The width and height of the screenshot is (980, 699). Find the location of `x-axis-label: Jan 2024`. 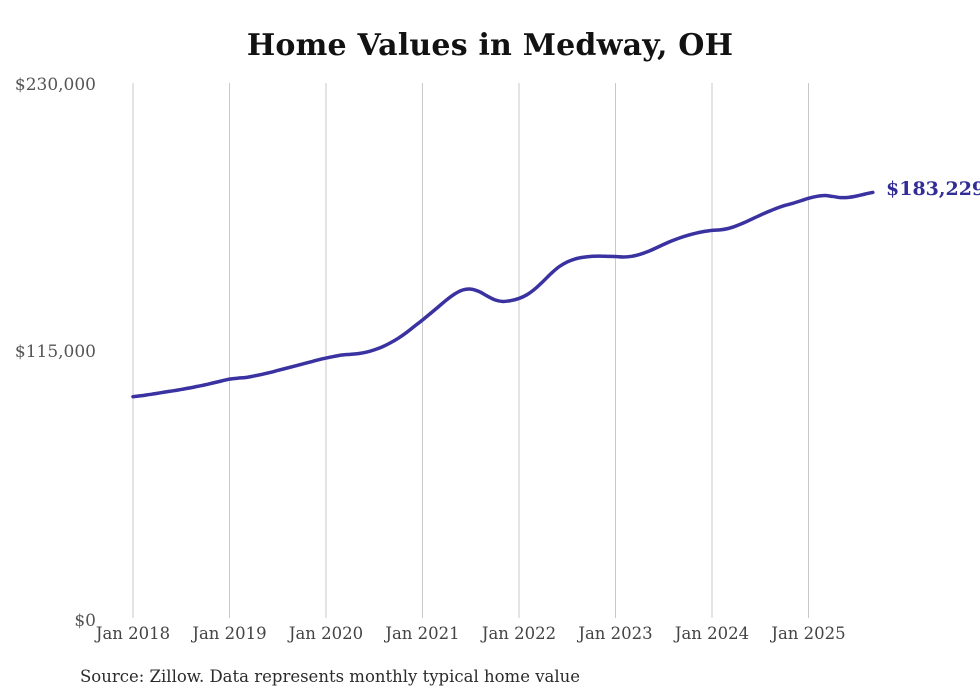

x-axis-label: Jan 2024 is located at coordinates (712, 633).